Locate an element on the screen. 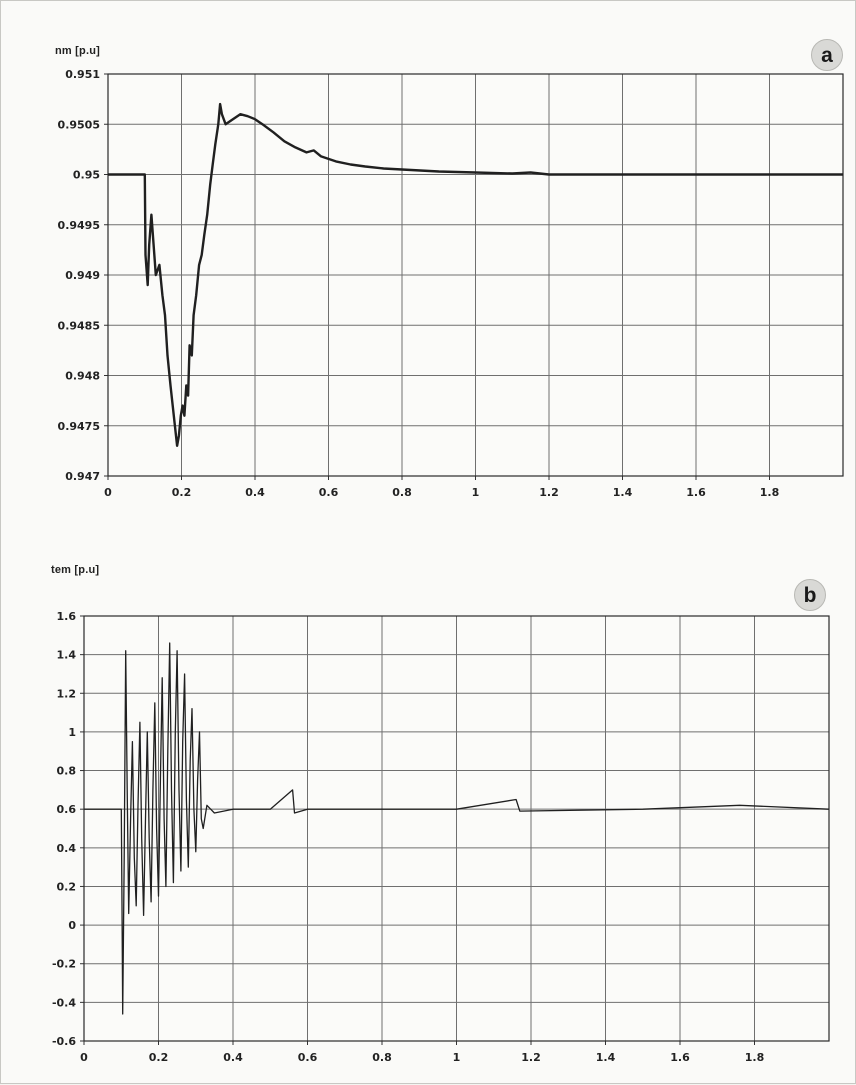 This screenshot has height=1085, width=856. y-tick-label: 0.949 is located at coordinates (82, 275).